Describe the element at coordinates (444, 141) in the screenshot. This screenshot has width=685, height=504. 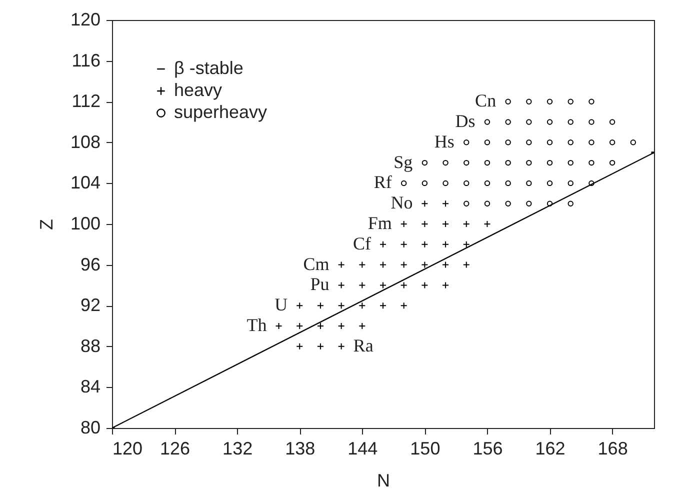
I see `annotation: Hs` at that location.